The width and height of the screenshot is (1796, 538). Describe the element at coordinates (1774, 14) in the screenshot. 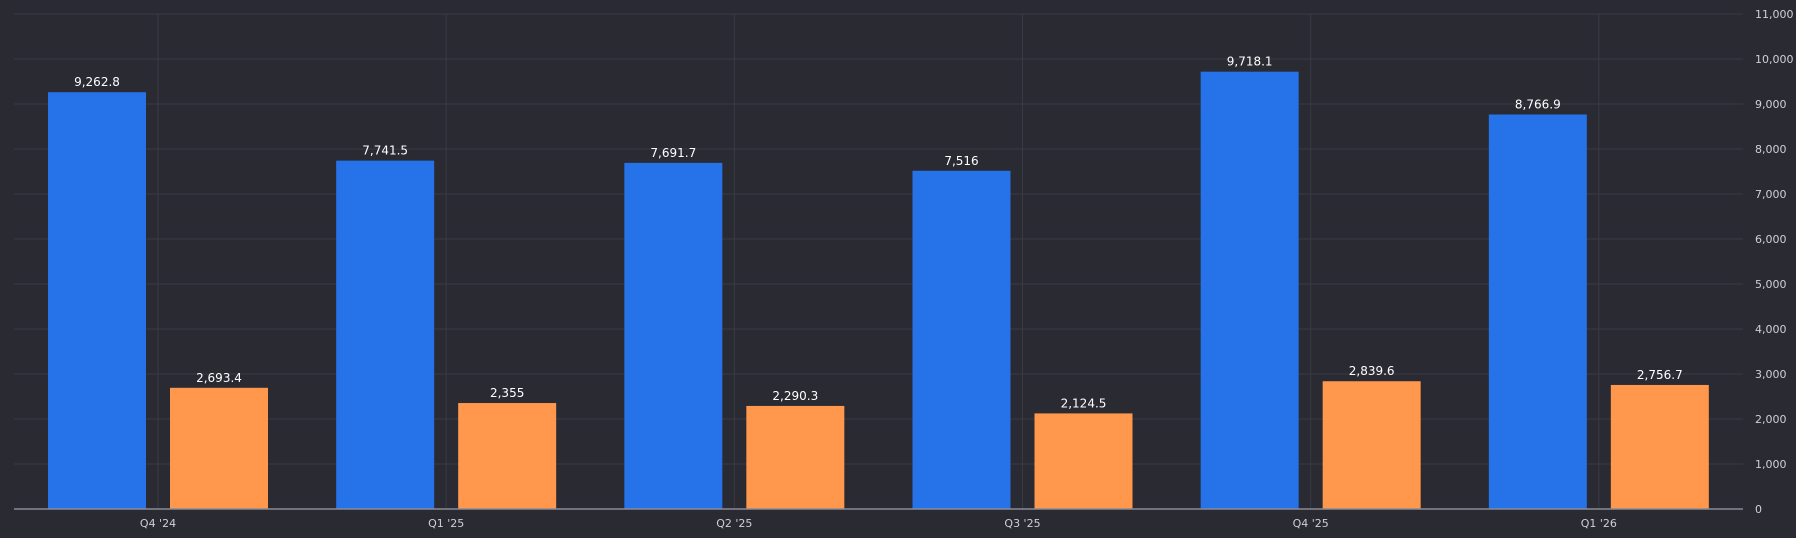

I see `y-tick-label: 11,000` at that location.